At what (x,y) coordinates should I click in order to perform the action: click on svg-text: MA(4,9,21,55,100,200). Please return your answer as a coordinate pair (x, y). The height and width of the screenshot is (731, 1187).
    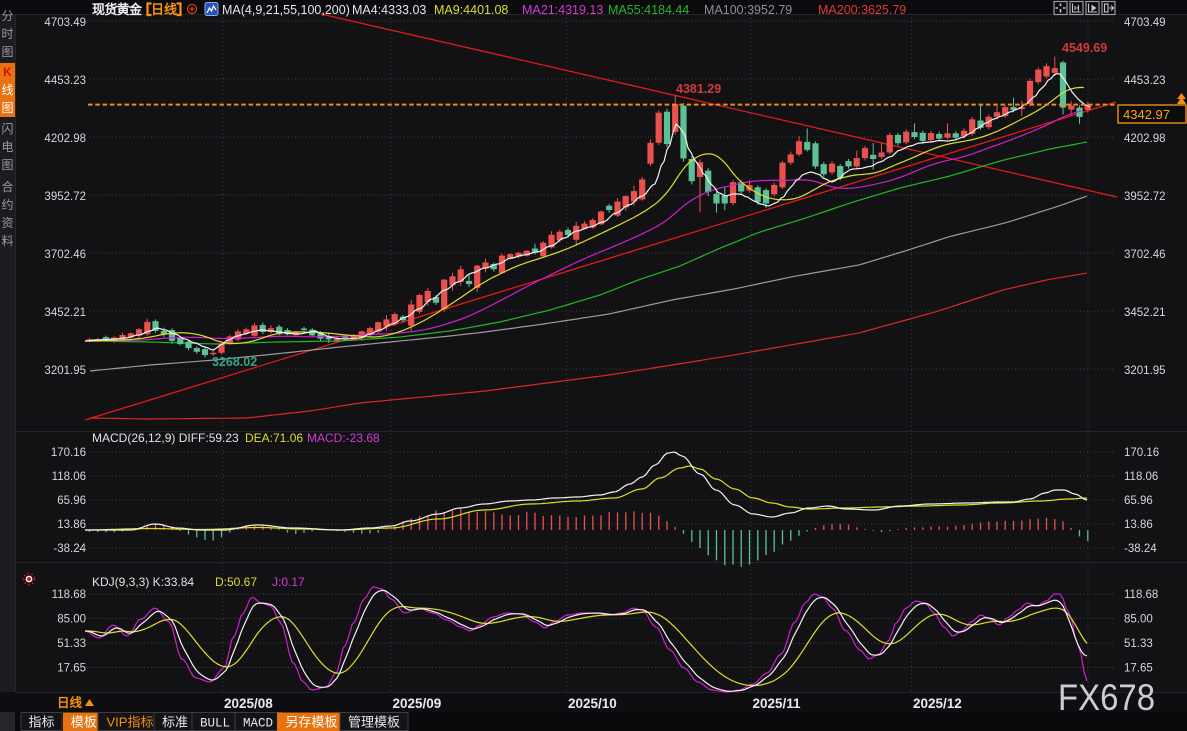
    Looking at the image, I should click on (286, 10).